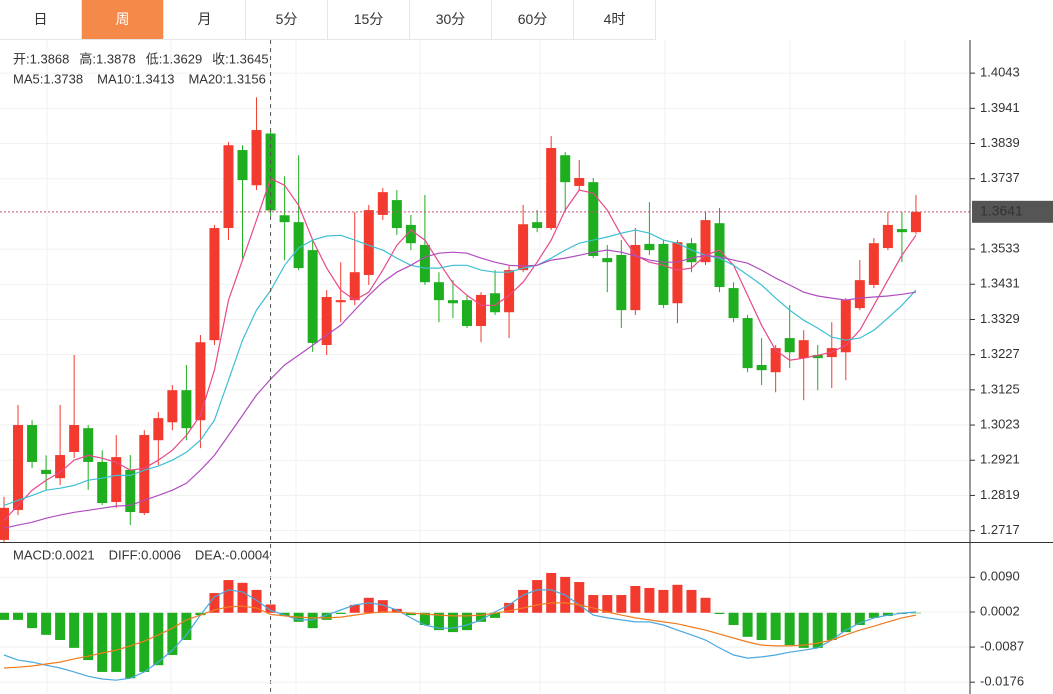  Describe the element at coordinates (41, 20) in the screenshot. I see `period-tab: 日` at that location.